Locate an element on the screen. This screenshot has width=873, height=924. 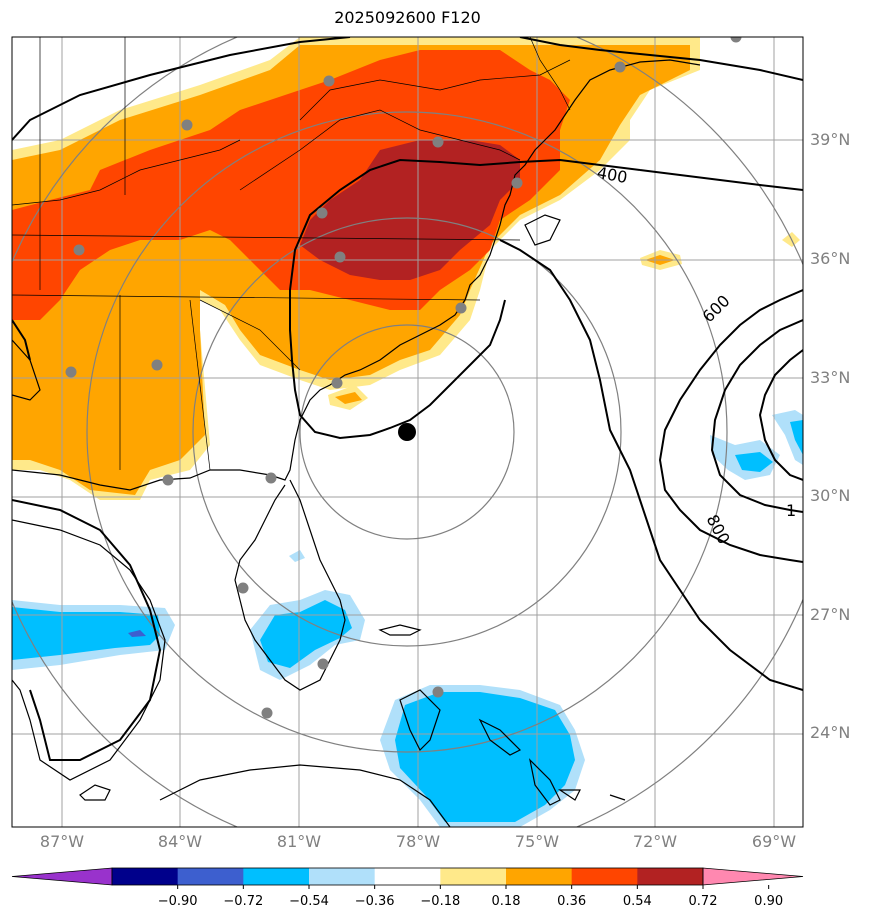
storm-center-marker is located at coordinates (407, 432).